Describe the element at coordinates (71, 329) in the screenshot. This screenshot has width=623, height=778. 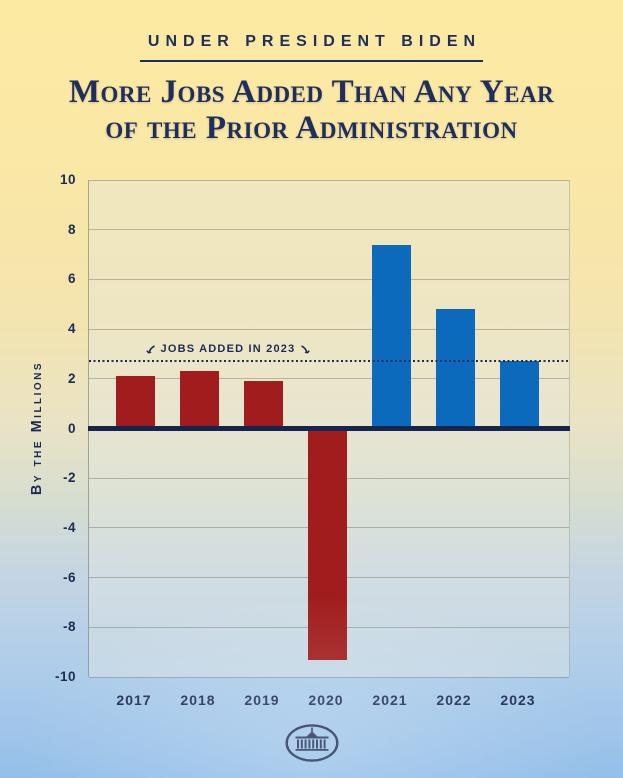
I see `y-tick-4: 4` at that location.